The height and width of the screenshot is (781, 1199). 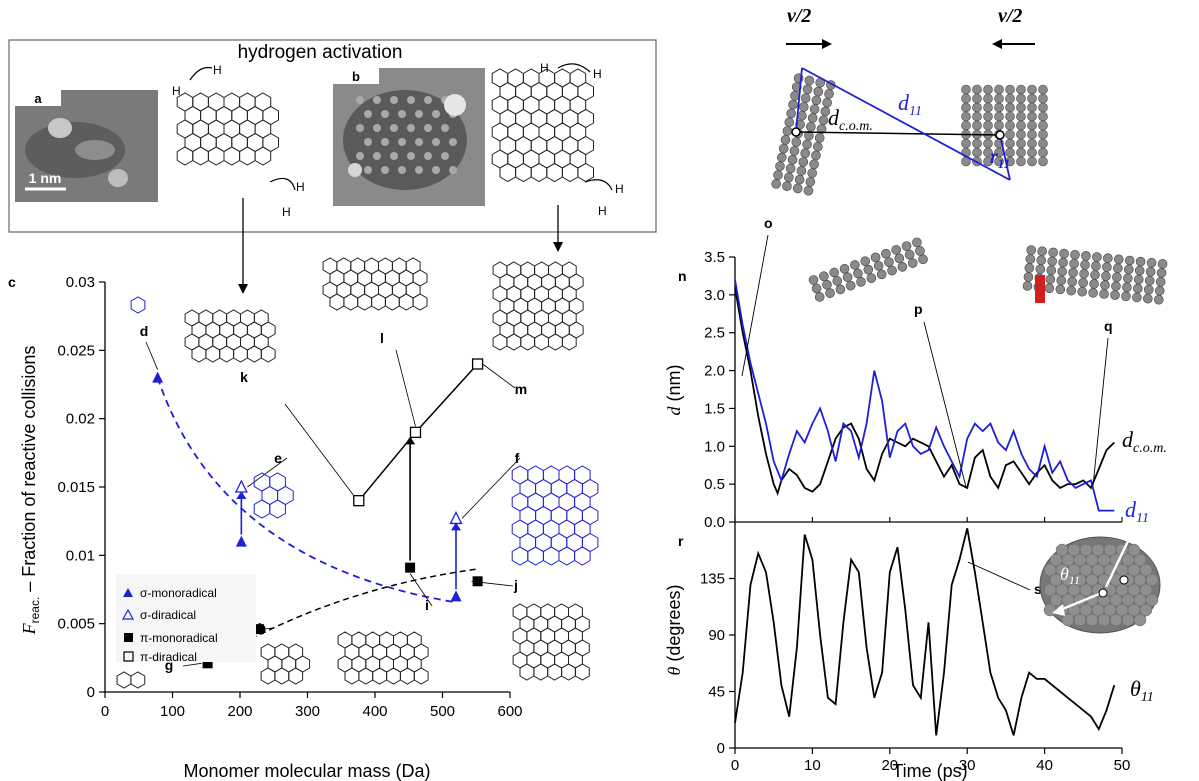 I want to click on panel-c-xlabel: Monomer molecular mass (Da), so click(x=306, y=771).